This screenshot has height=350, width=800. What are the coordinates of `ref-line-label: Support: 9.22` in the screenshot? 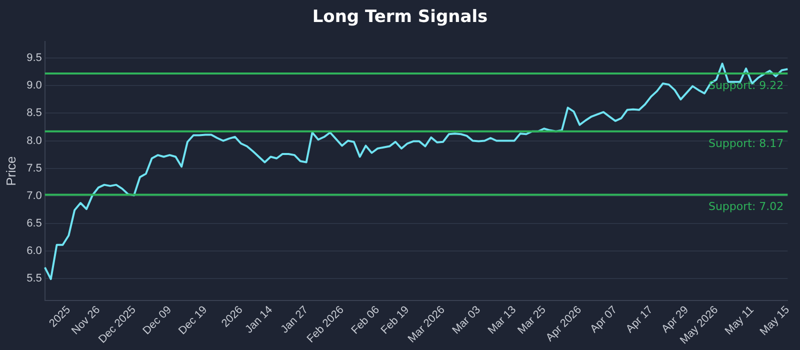 It's located at (746, 85).